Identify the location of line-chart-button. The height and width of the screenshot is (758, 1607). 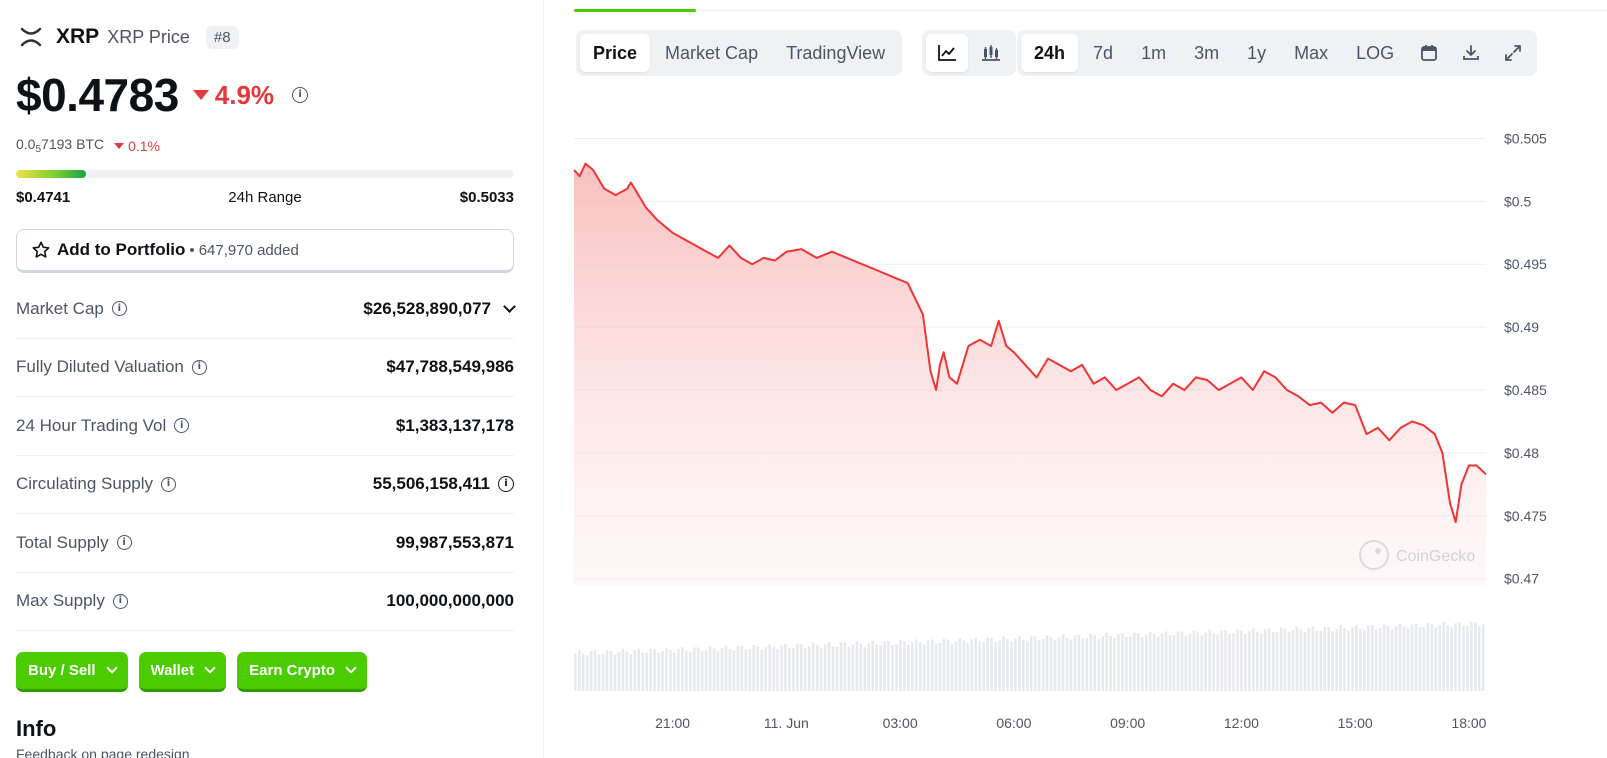
(947, 53).